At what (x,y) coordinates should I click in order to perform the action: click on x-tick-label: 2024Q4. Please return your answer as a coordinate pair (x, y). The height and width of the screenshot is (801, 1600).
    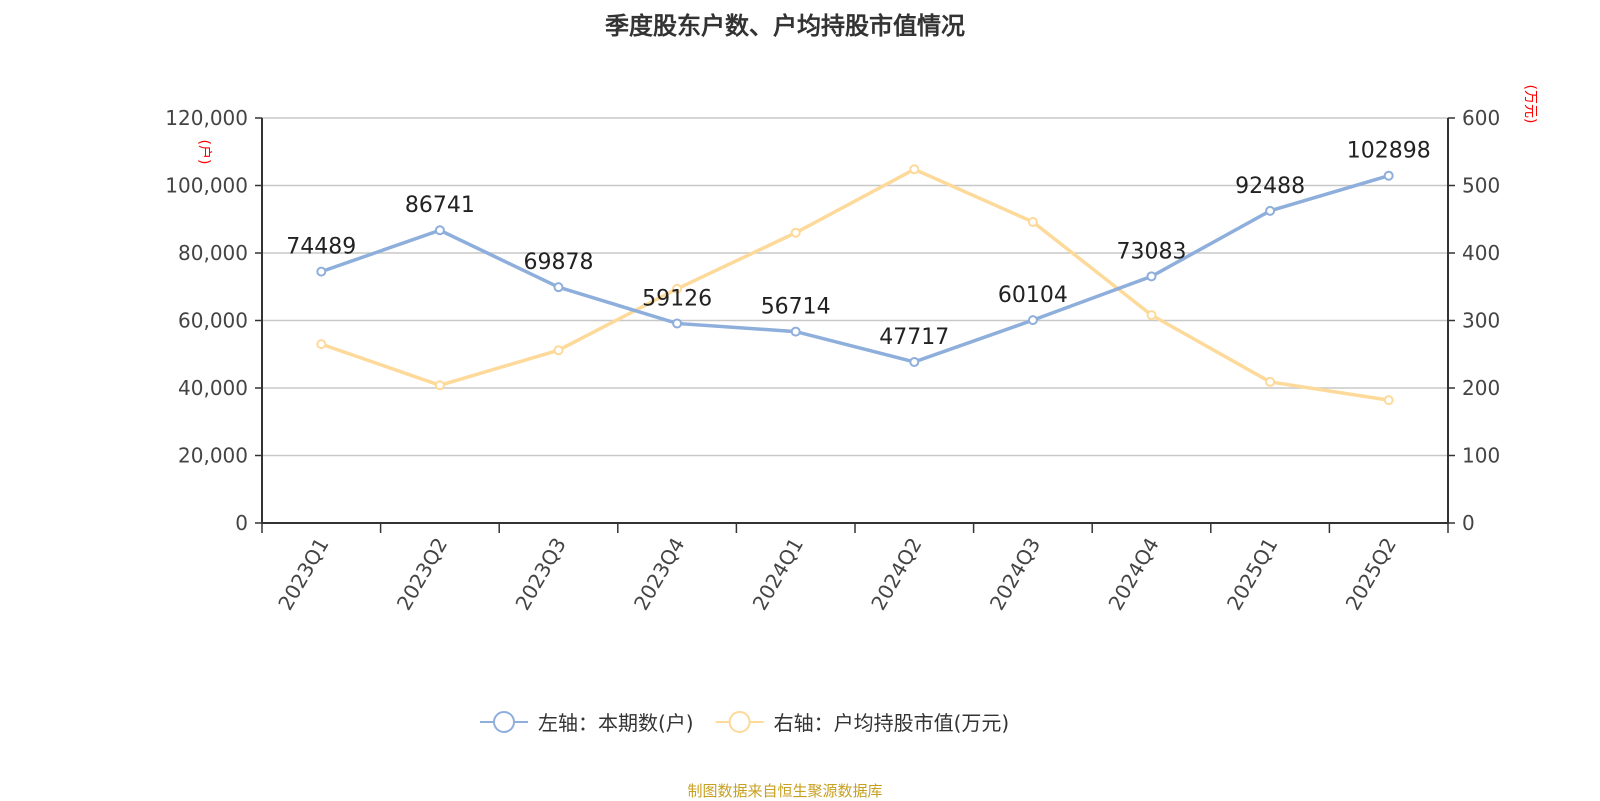
    Looking at the image, I should click on (1133, 574).